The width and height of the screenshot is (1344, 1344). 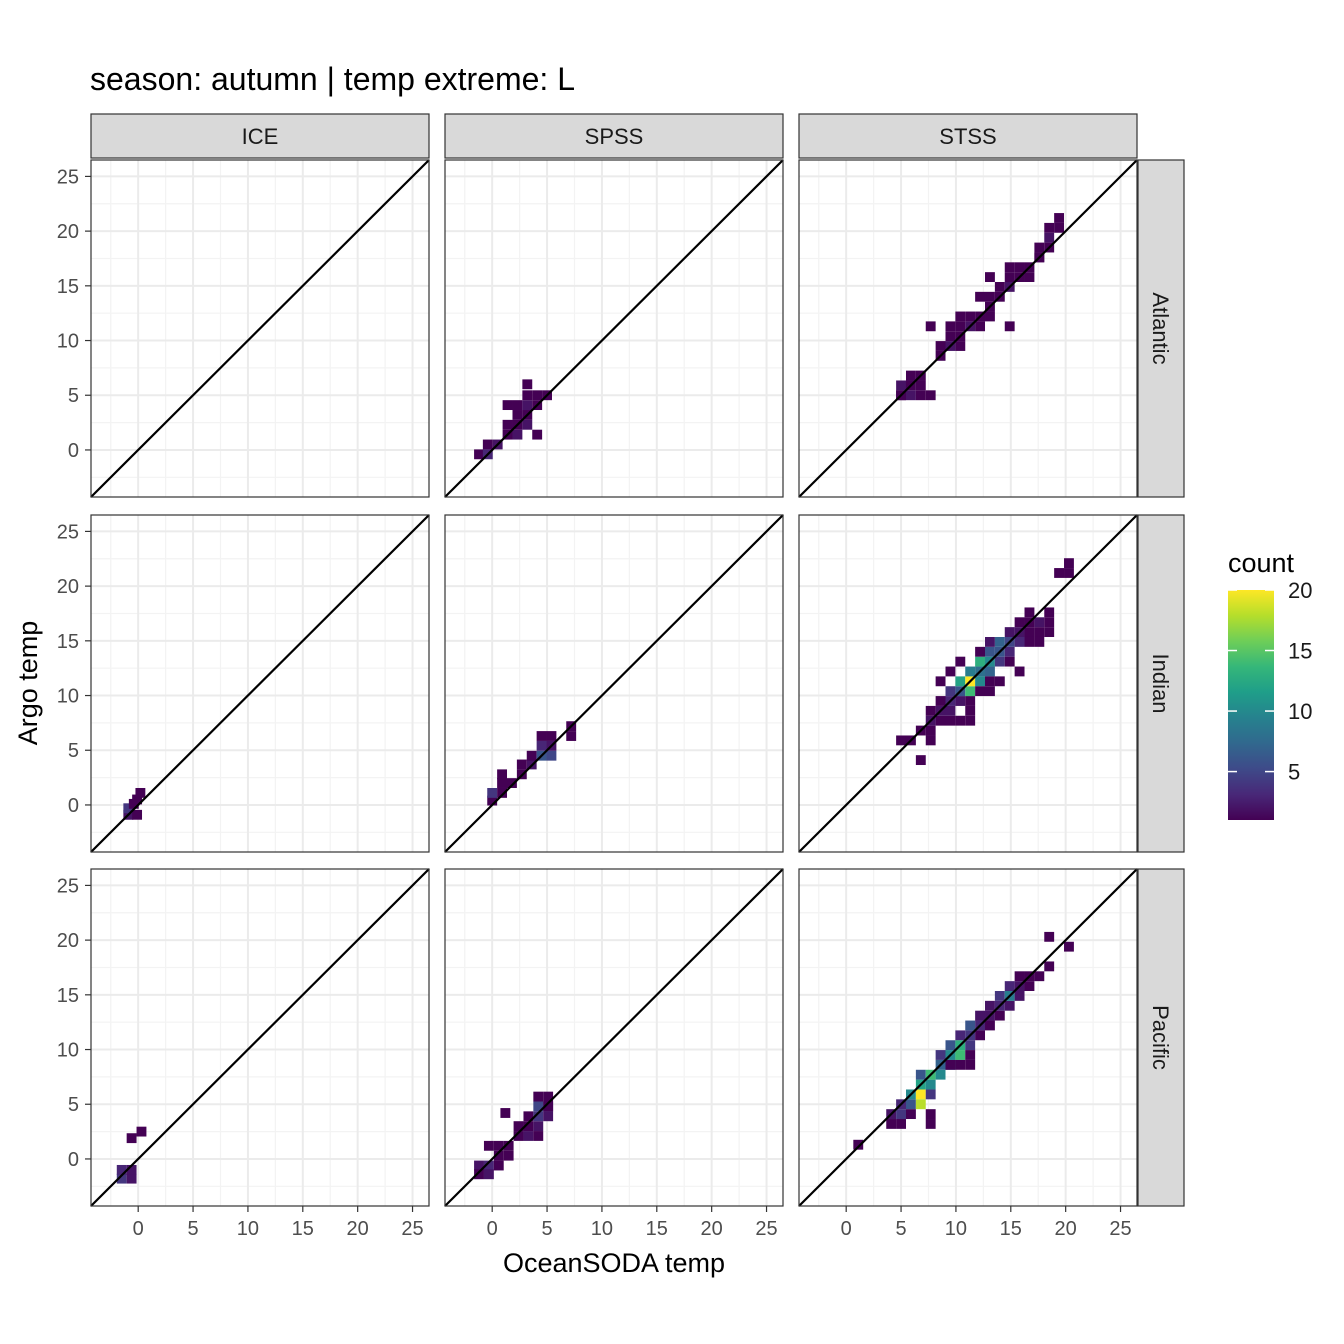 I want to click on row-strip-atlantic: Atlantic, so click(x=1161, y=328).